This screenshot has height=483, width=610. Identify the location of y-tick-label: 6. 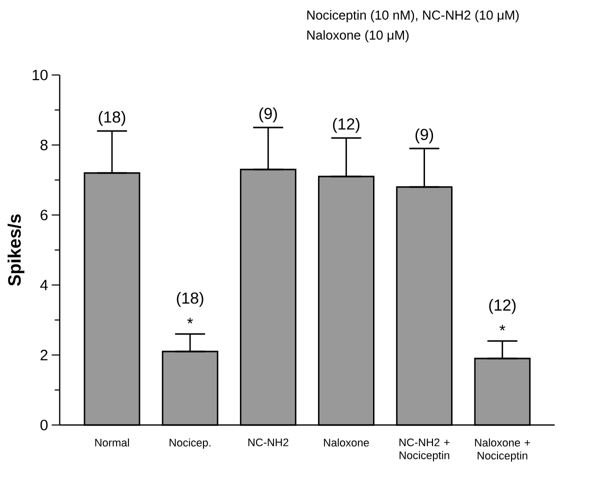
(44, 215).